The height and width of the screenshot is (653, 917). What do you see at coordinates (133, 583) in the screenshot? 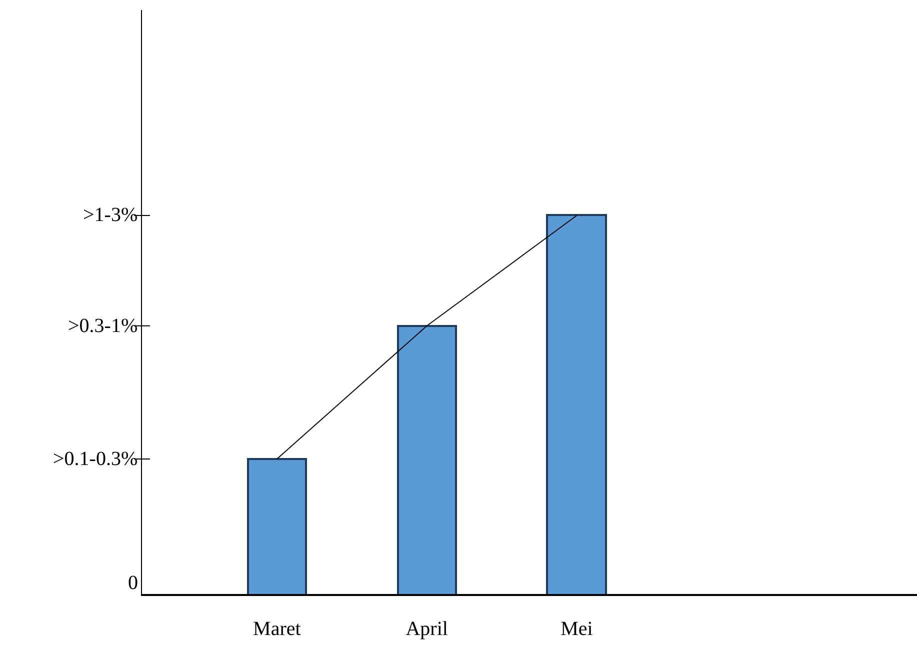
I see `text: 0` at bounding box center [133, 583].